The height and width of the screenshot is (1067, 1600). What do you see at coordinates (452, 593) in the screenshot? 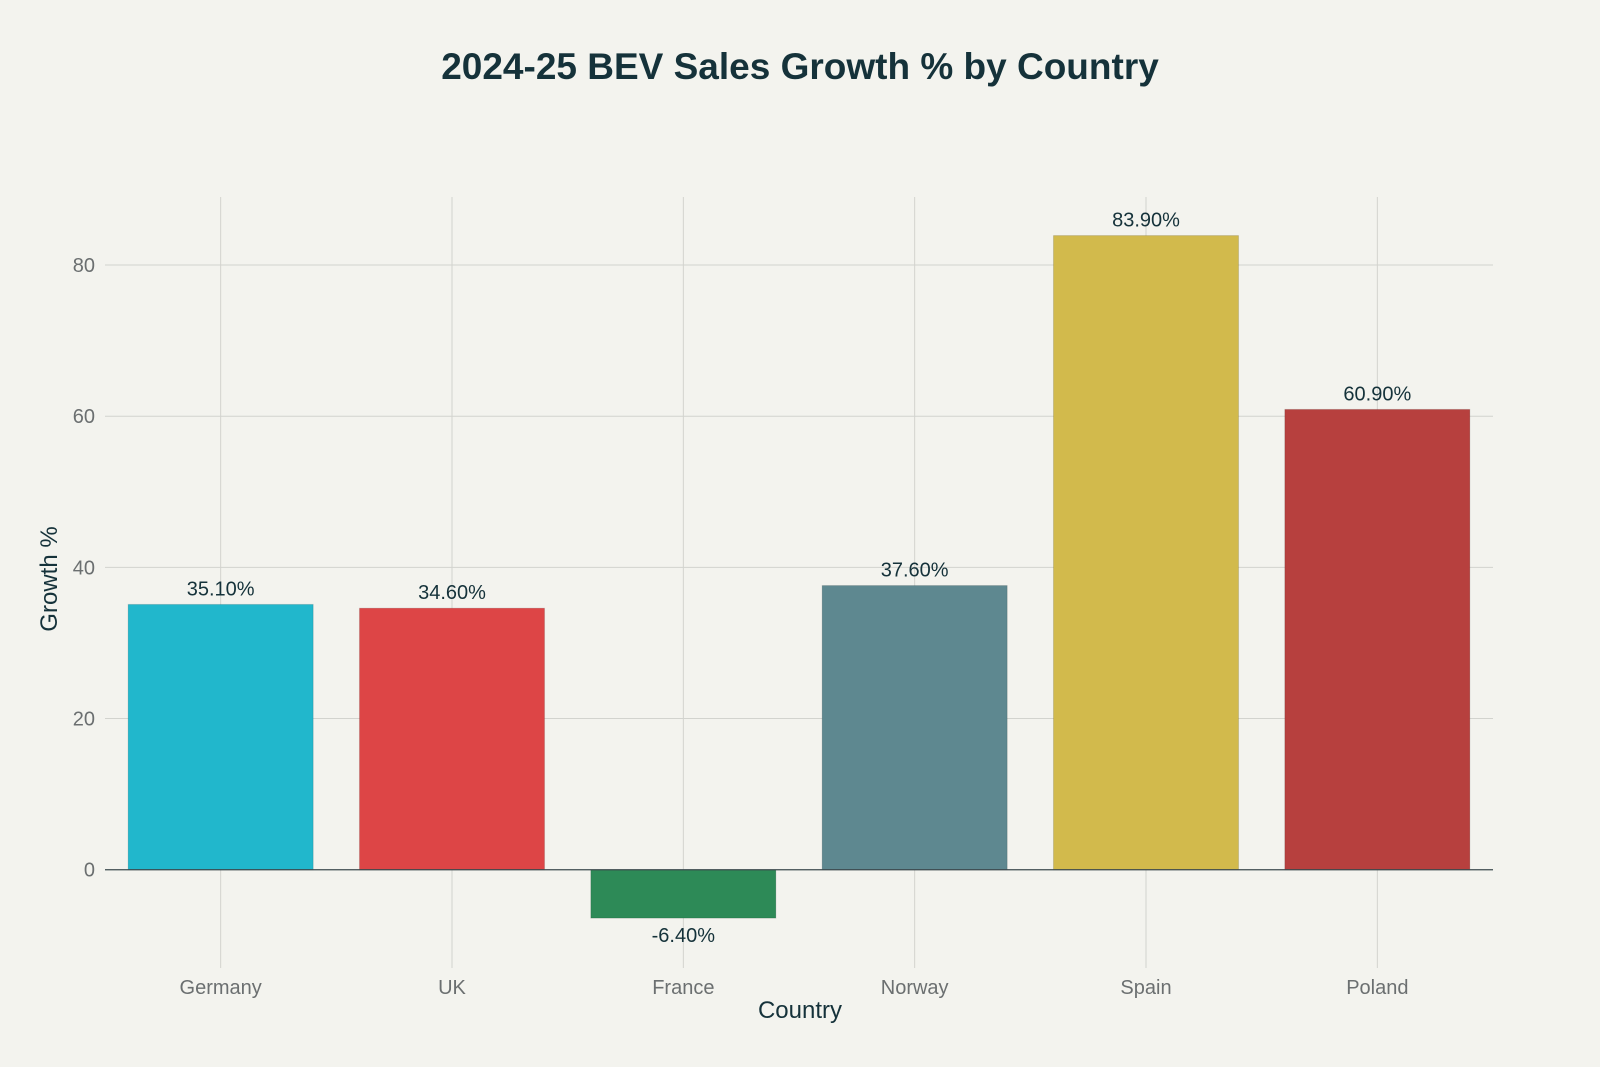
I see `data-label-uk: 34.60%` at bounding box center [452, 593].